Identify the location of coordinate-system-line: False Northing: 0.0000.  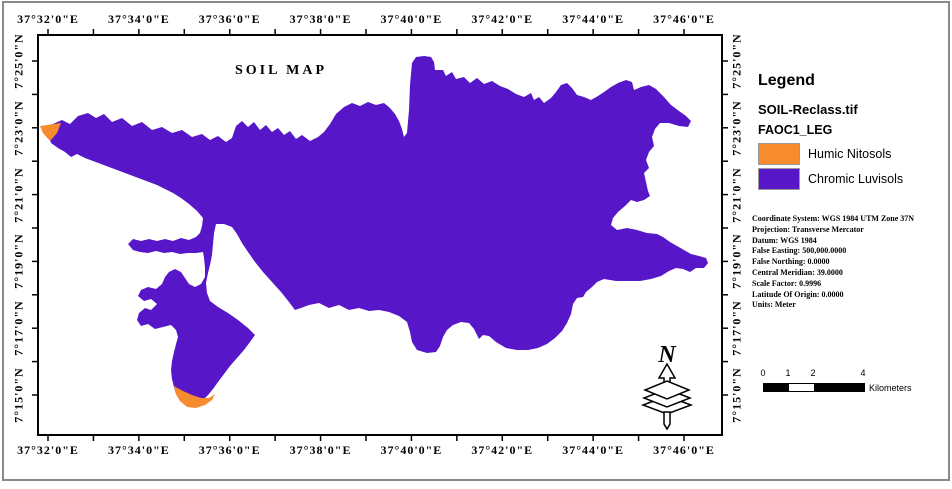
(791, 262).